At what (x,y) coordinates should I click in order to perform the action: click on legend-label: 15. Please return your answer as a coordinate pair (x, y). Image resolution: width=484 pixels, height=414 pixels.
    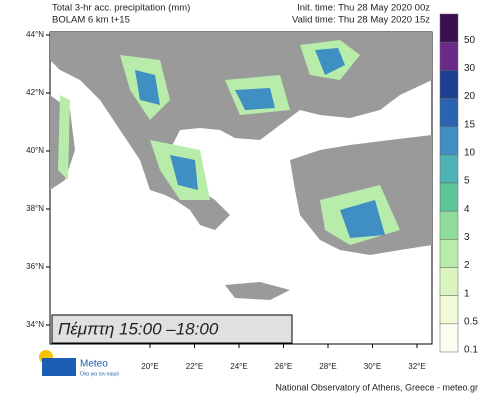
    Looking at the image, I should click on (470, 124).